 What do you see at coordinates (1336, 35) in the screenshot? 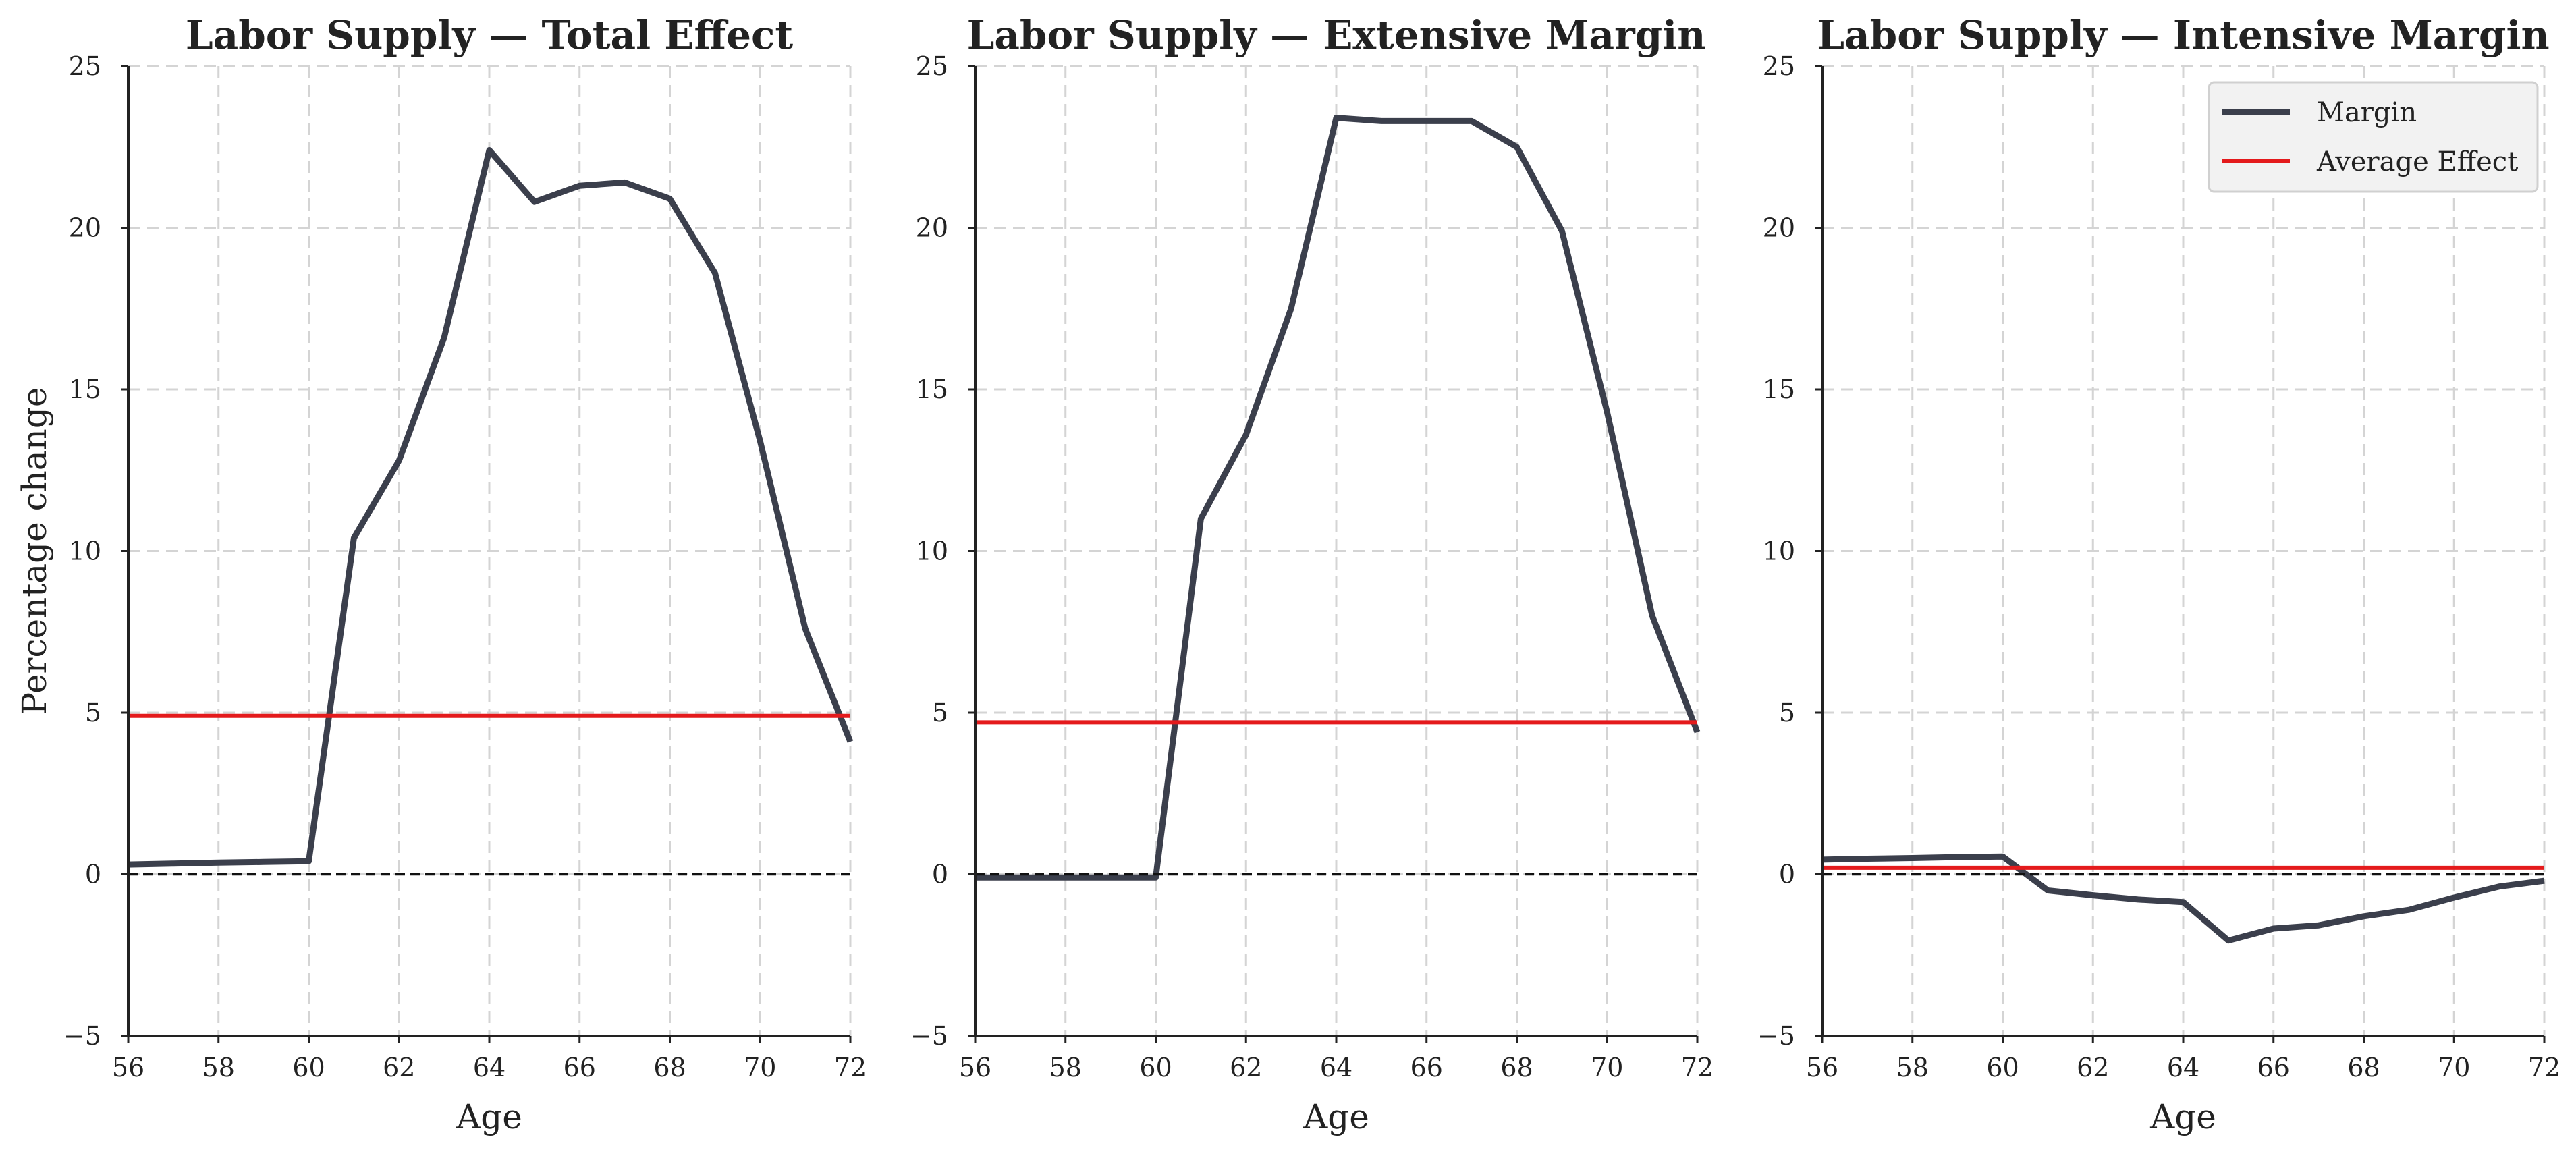
I see `chart-title: Labor Supply — Extensive Margin` at bounding box center [1336, 35].